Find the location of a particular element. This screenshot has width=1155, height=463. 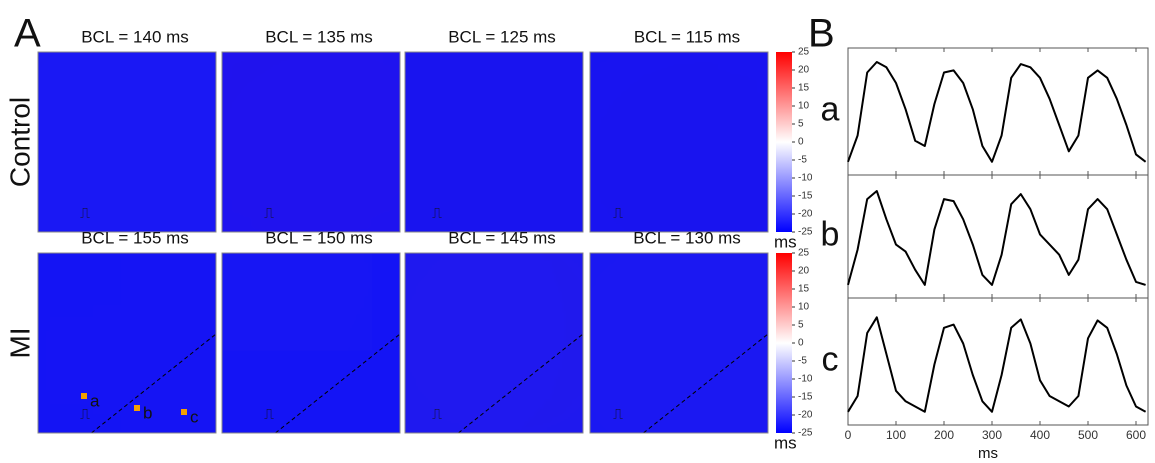

site-label: a is located at coordinates (95, 400).